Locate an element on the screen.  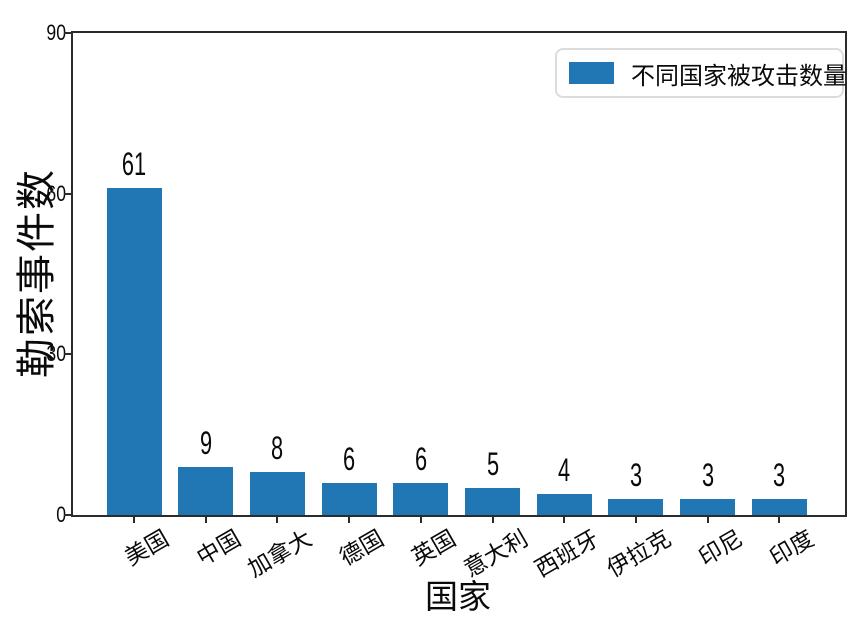
bar-value-label: 8 is located at coordinates (277, 448).